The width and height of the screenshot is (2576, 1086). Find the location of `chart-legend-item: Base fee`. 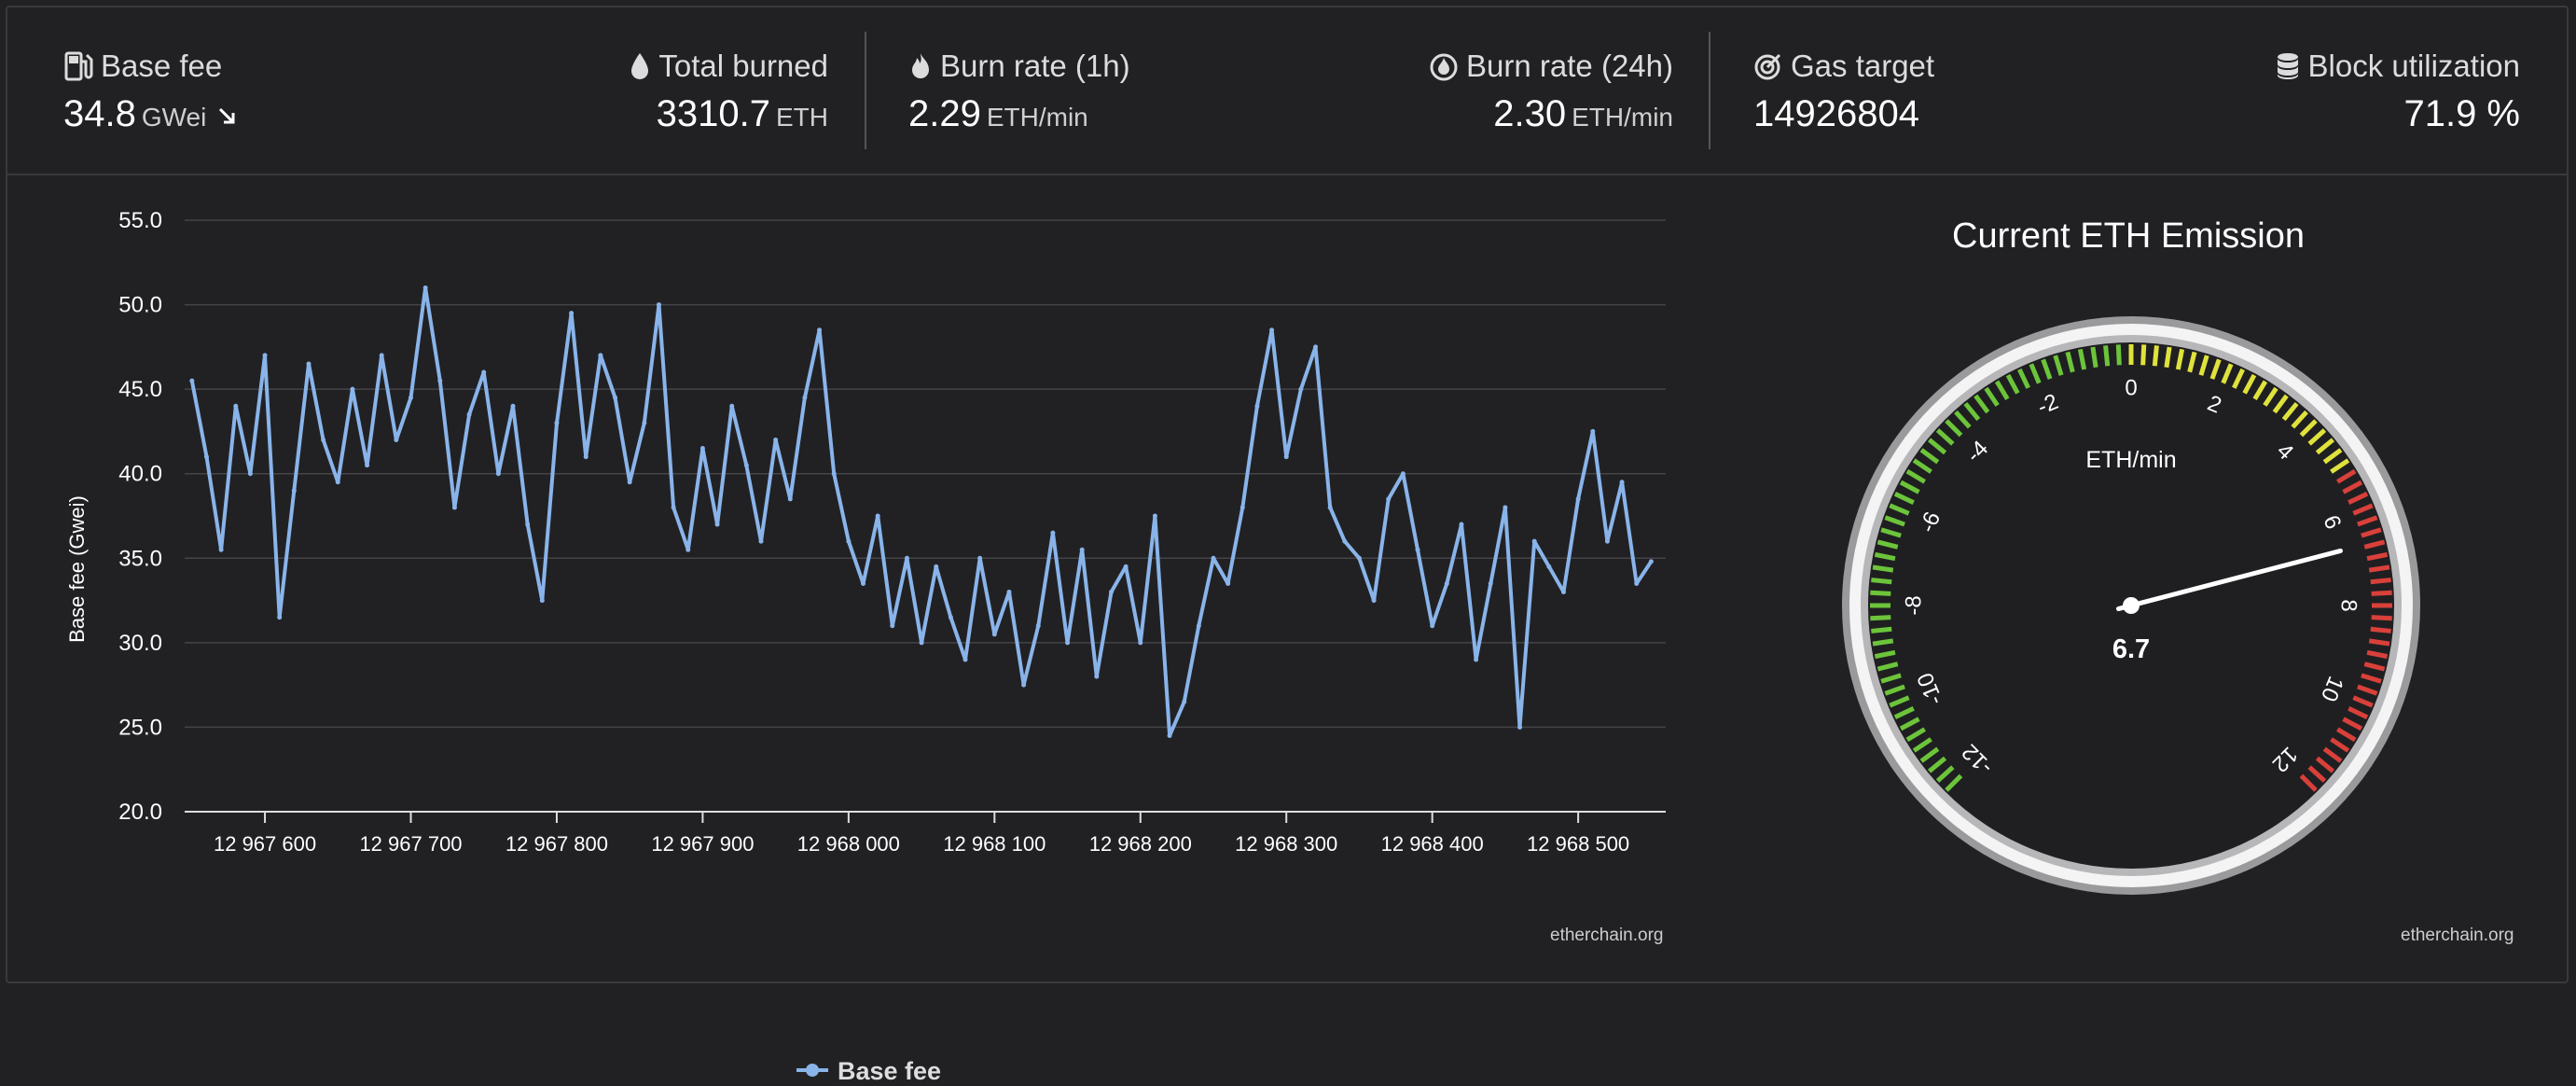

chart-legend-item: Base fee is located at coordinates (868, 1071).